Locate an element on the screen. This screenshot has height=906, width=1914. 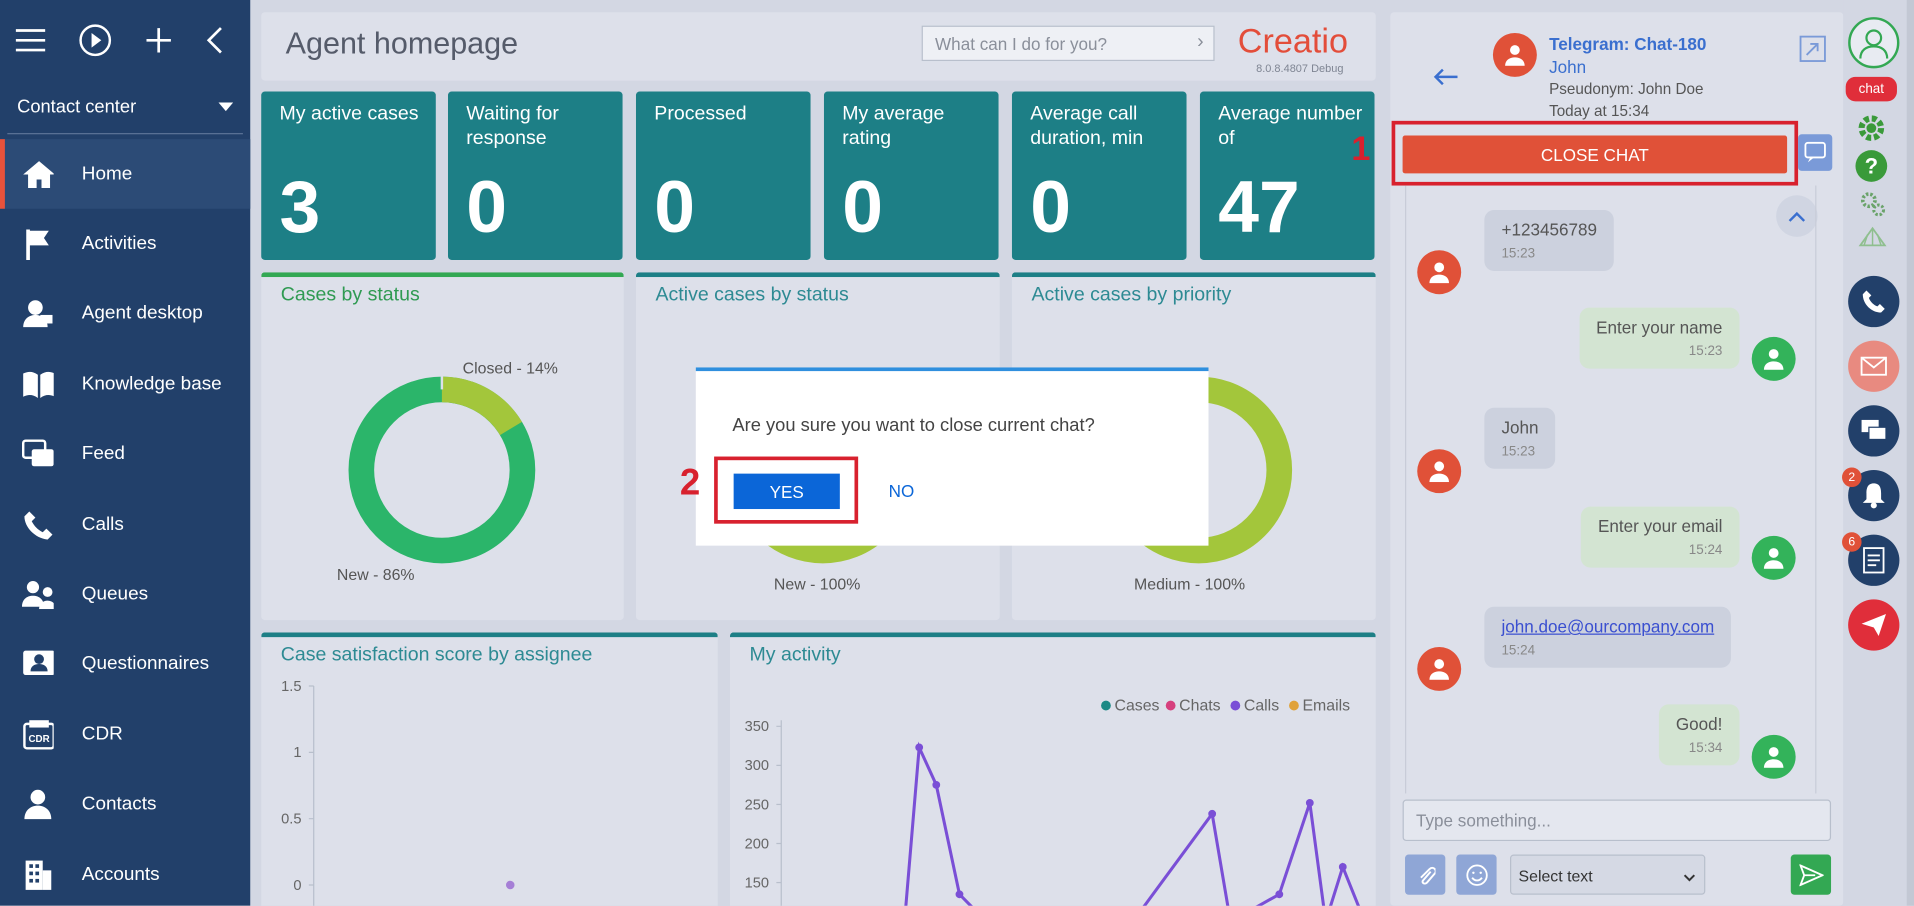
expand-icon is located at coordinates (1812, 51).